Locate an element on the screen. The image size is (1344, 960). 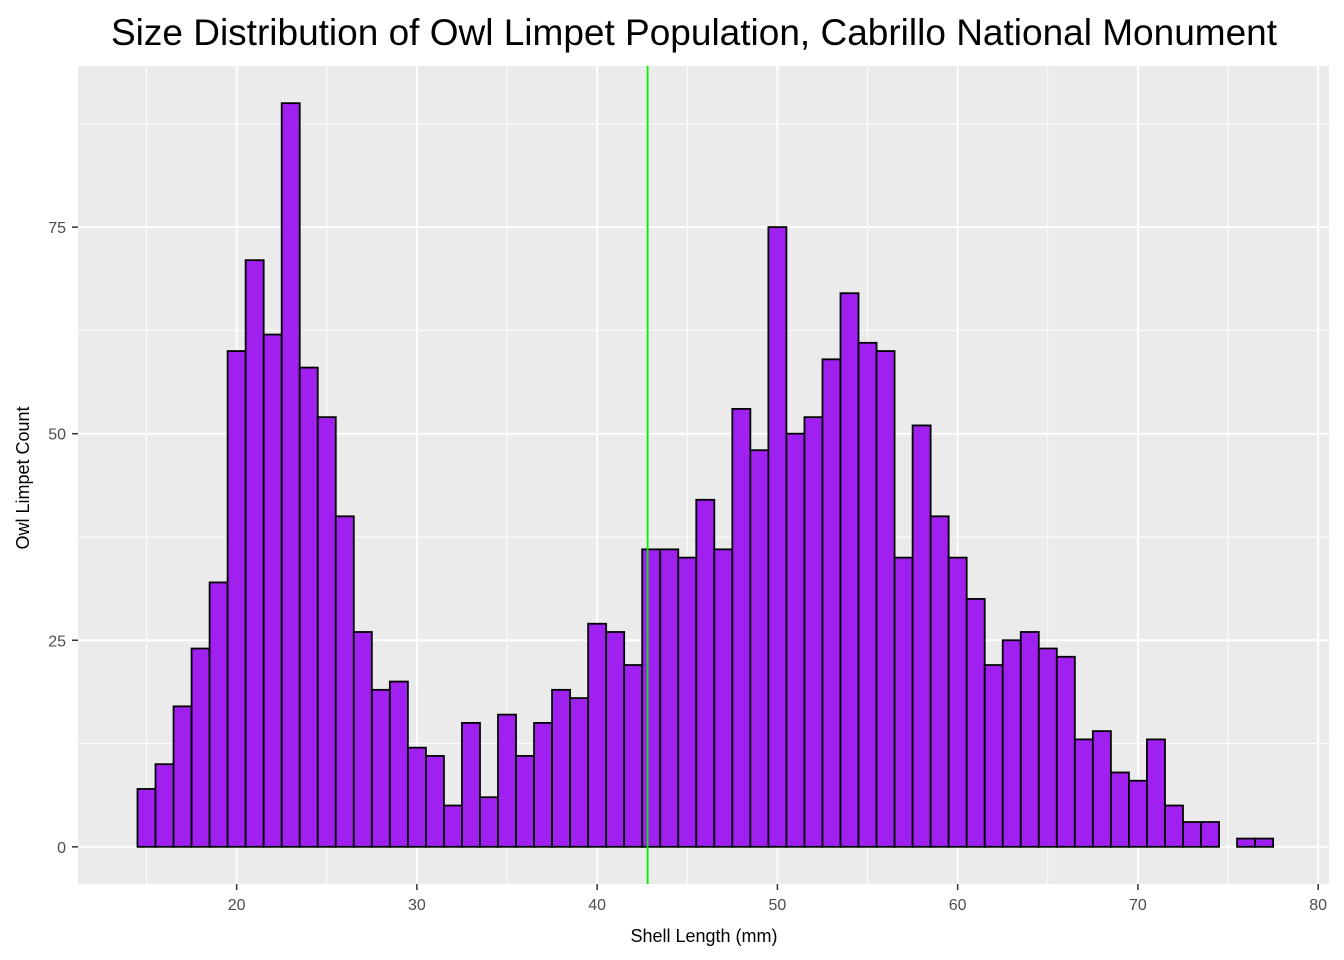
x-axis: 20 30 40 50 60 70 80 is located at coordinates (777, 899).